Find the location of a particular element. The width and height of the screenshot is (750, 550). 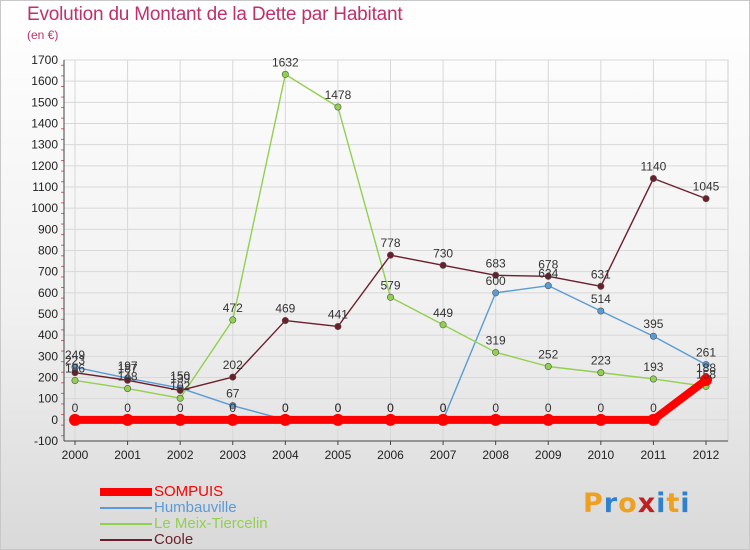

data-label: 150 is located at coordinates (180, 376).